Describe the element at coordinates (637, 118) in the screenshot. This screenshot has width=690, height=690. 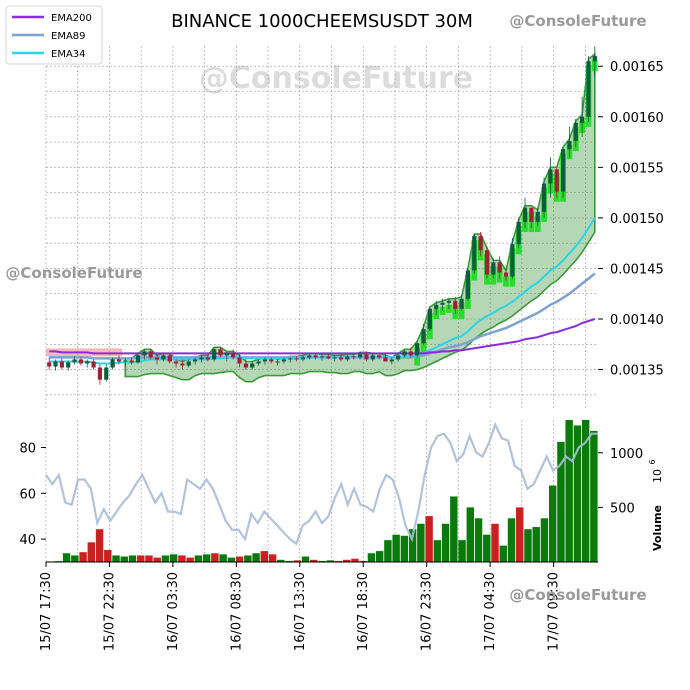
I see `price-tick-label: 0.00160` at that location.